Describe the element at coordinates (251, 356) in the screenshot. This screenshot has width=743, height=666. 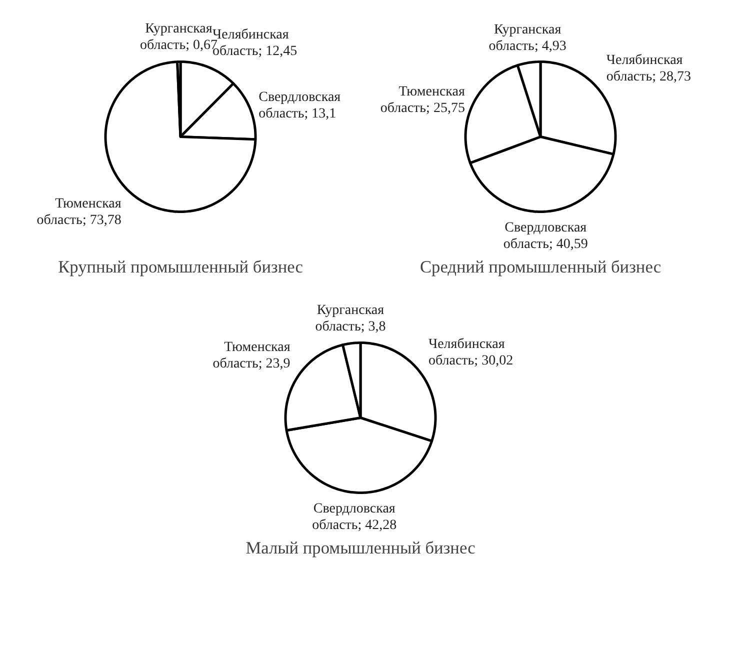
I see `slice-label: Тюменская область; 23,9` at that location.